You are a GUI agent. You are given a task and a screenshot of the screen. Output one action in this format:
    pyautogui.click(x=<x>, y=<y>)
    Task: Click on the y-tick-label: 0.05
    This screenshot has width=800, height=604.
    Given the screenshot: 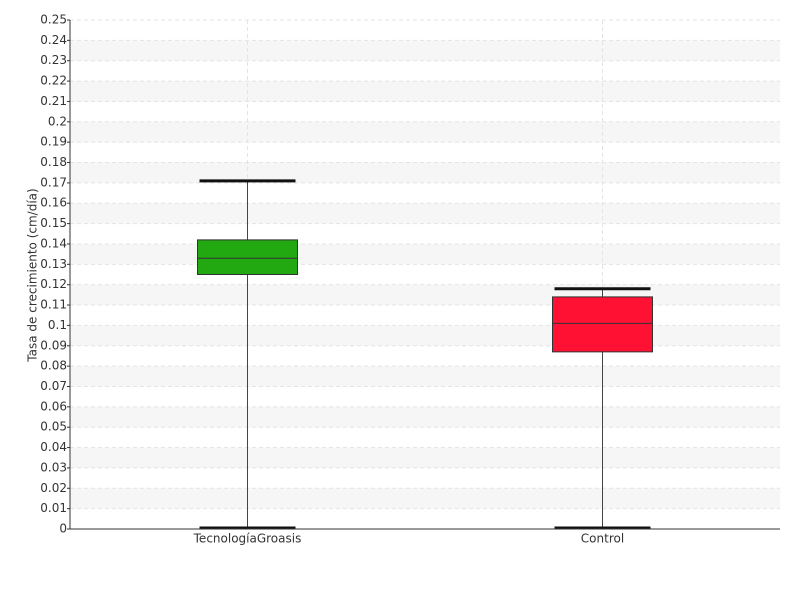 What is the action you would take?
    pyautogui.click(x=53, y=427)
    